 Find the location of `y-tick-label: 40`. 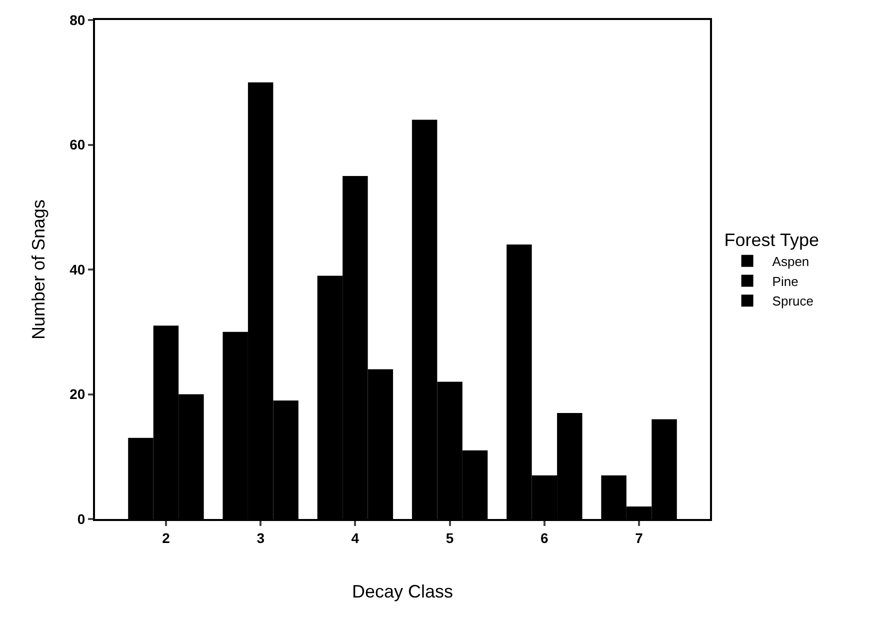

y-tick-label: 40 is located at coordinates (78, 269).